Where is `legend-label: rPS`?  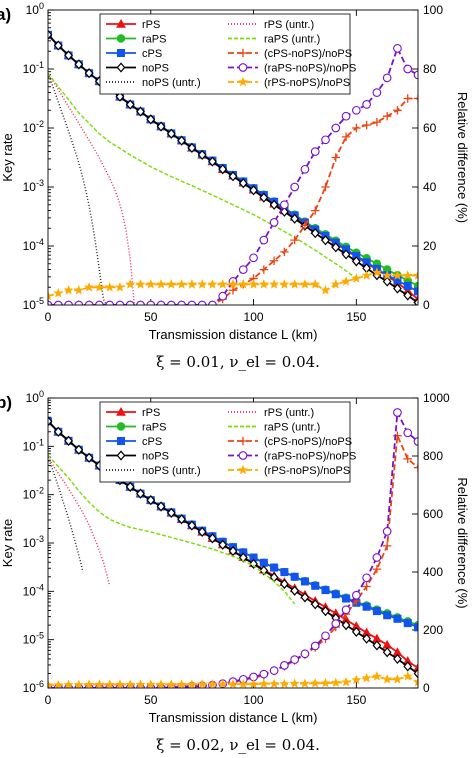
legend-label: rPS is located at coordinates (151, 413).